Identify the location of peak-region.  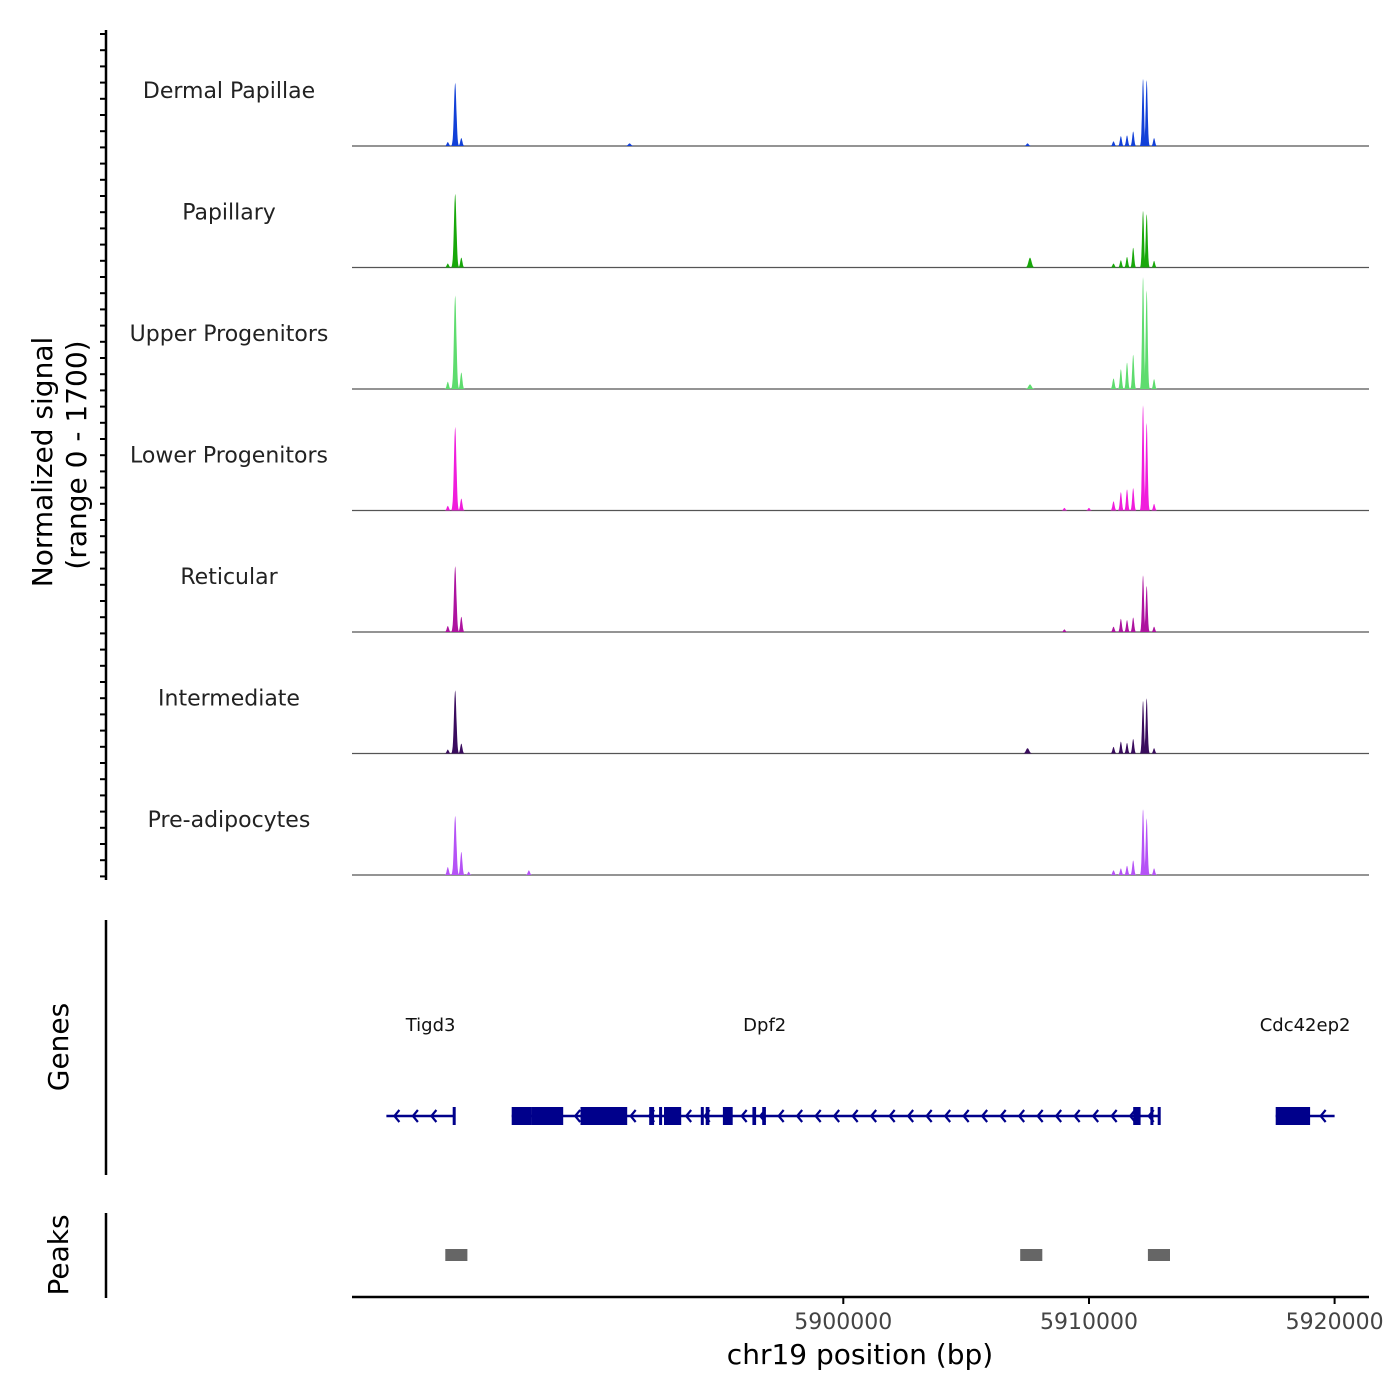
(456, 1255).